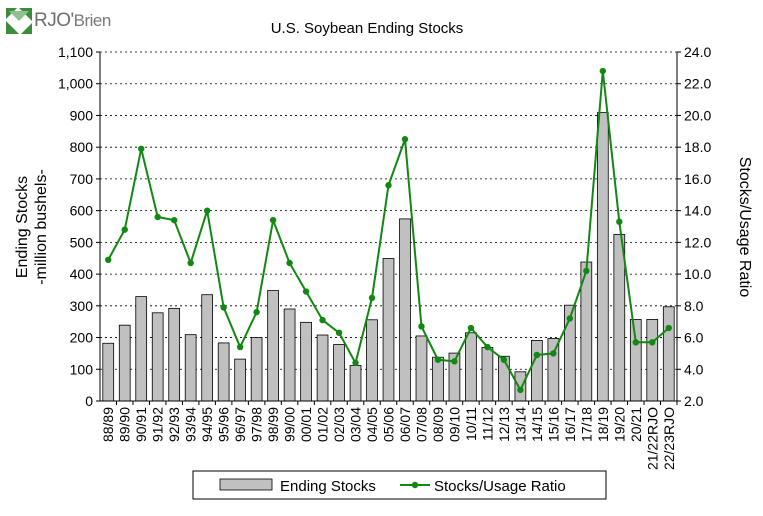 The width and height of the screenshot is (763, 516). Describe the element at coordinates (108, 424) in the screenshot. I see `x-tick-label: 88/89` at that location.